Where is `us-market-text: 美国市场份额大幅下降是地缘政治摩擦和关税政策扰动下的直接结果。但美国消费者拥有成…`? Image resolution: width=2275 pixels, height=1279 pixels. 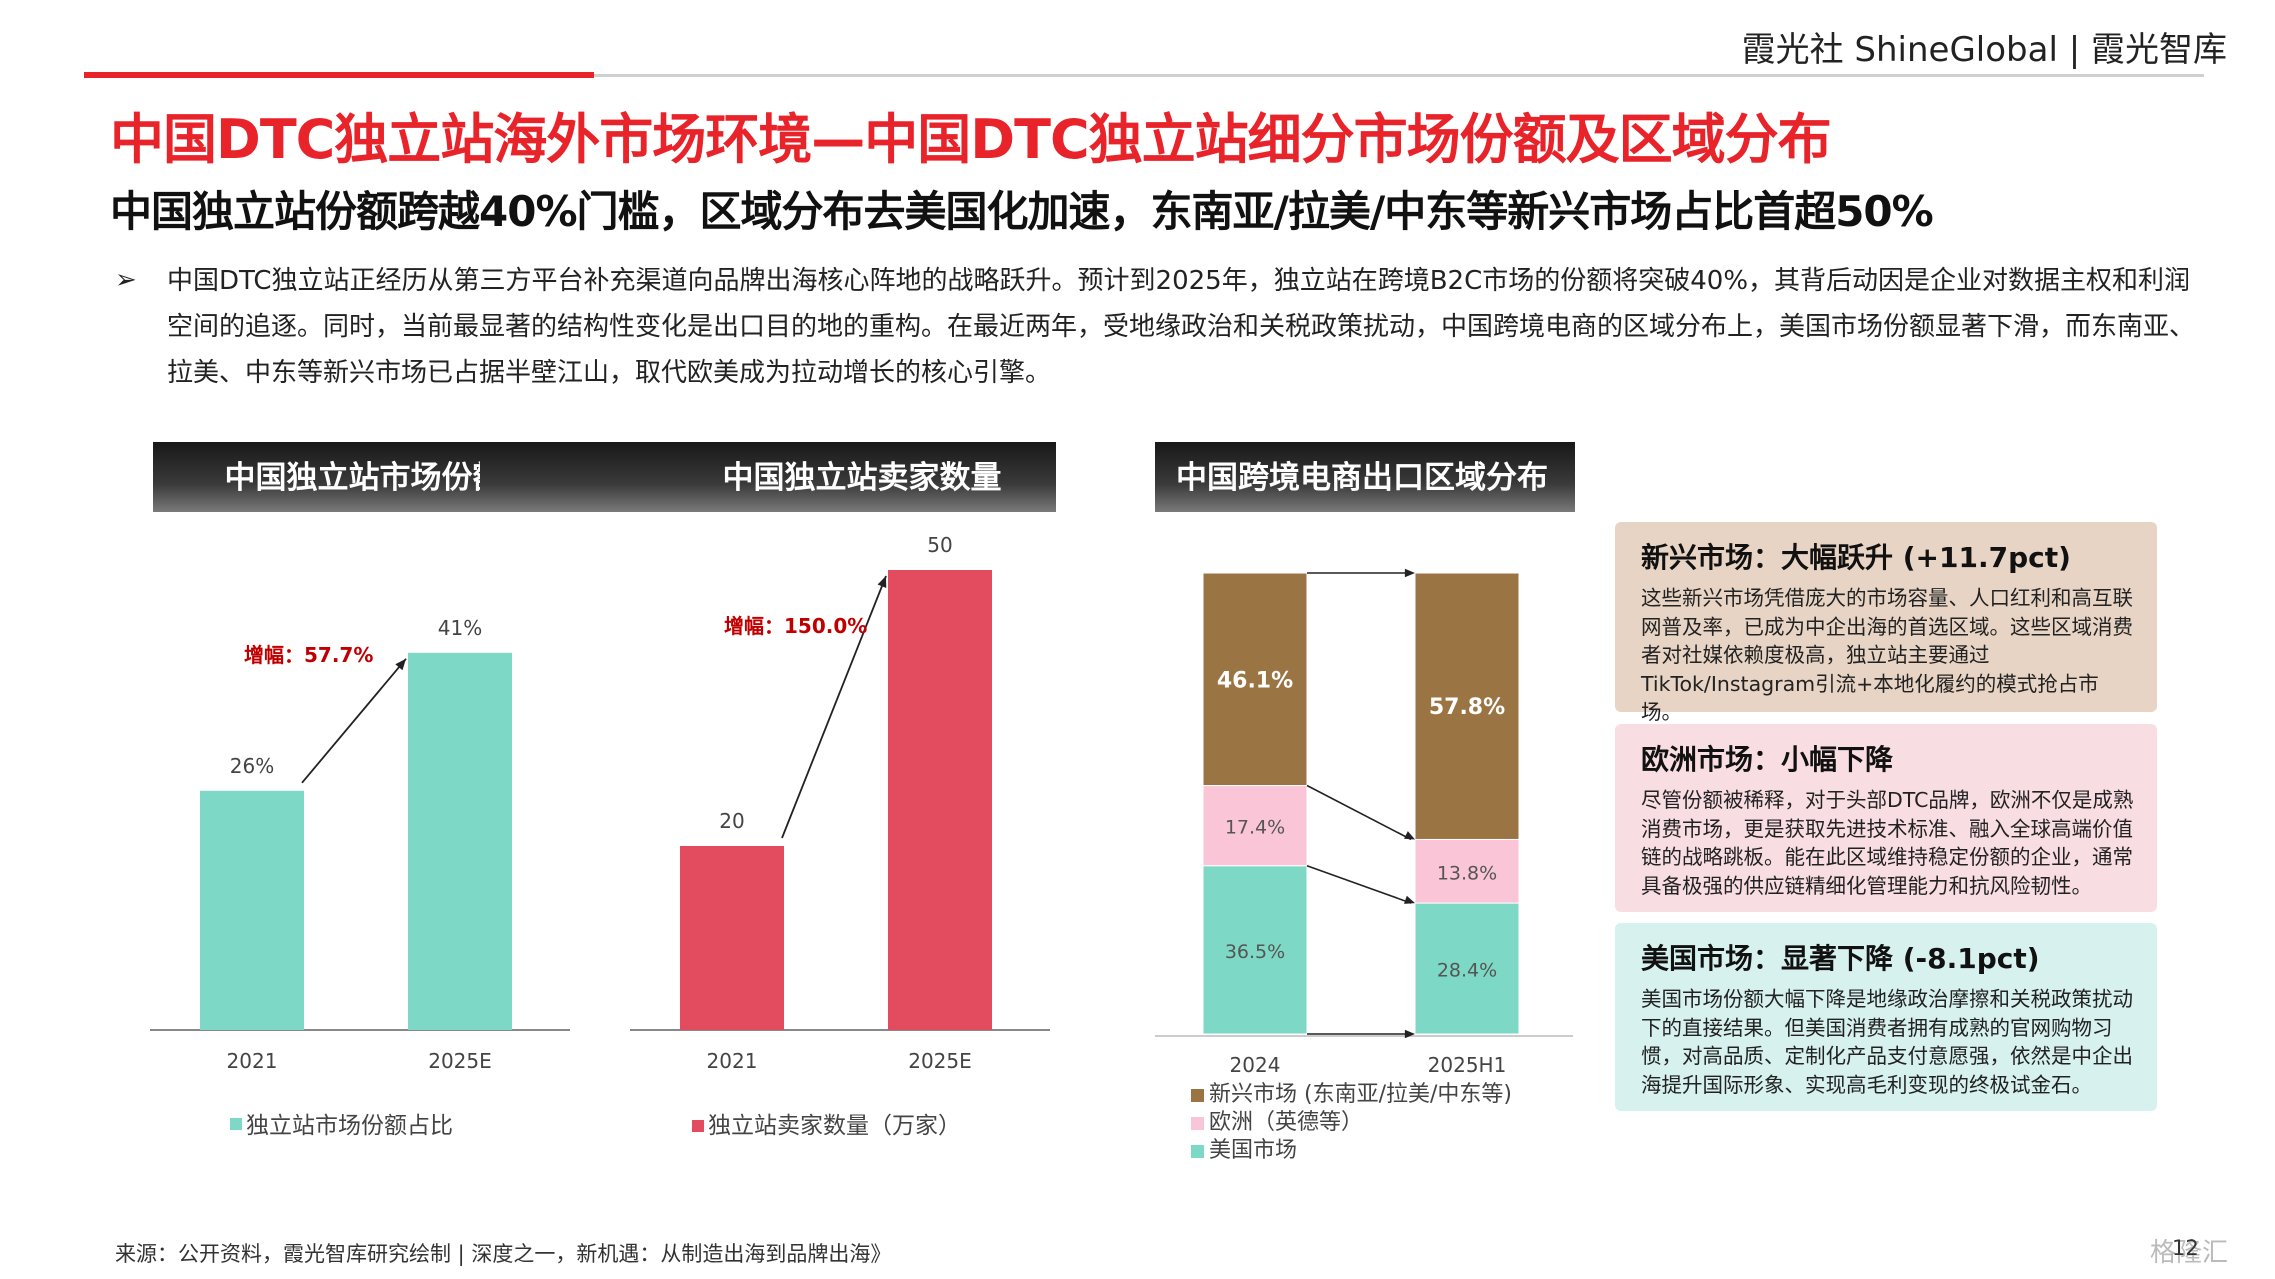
us-market-text: 美国市场份额大幅下降是地缘政治摩擦和关税政策扰动下的直接结果。但美国消费者拥有成… is located at coordinates (1887, 1042).